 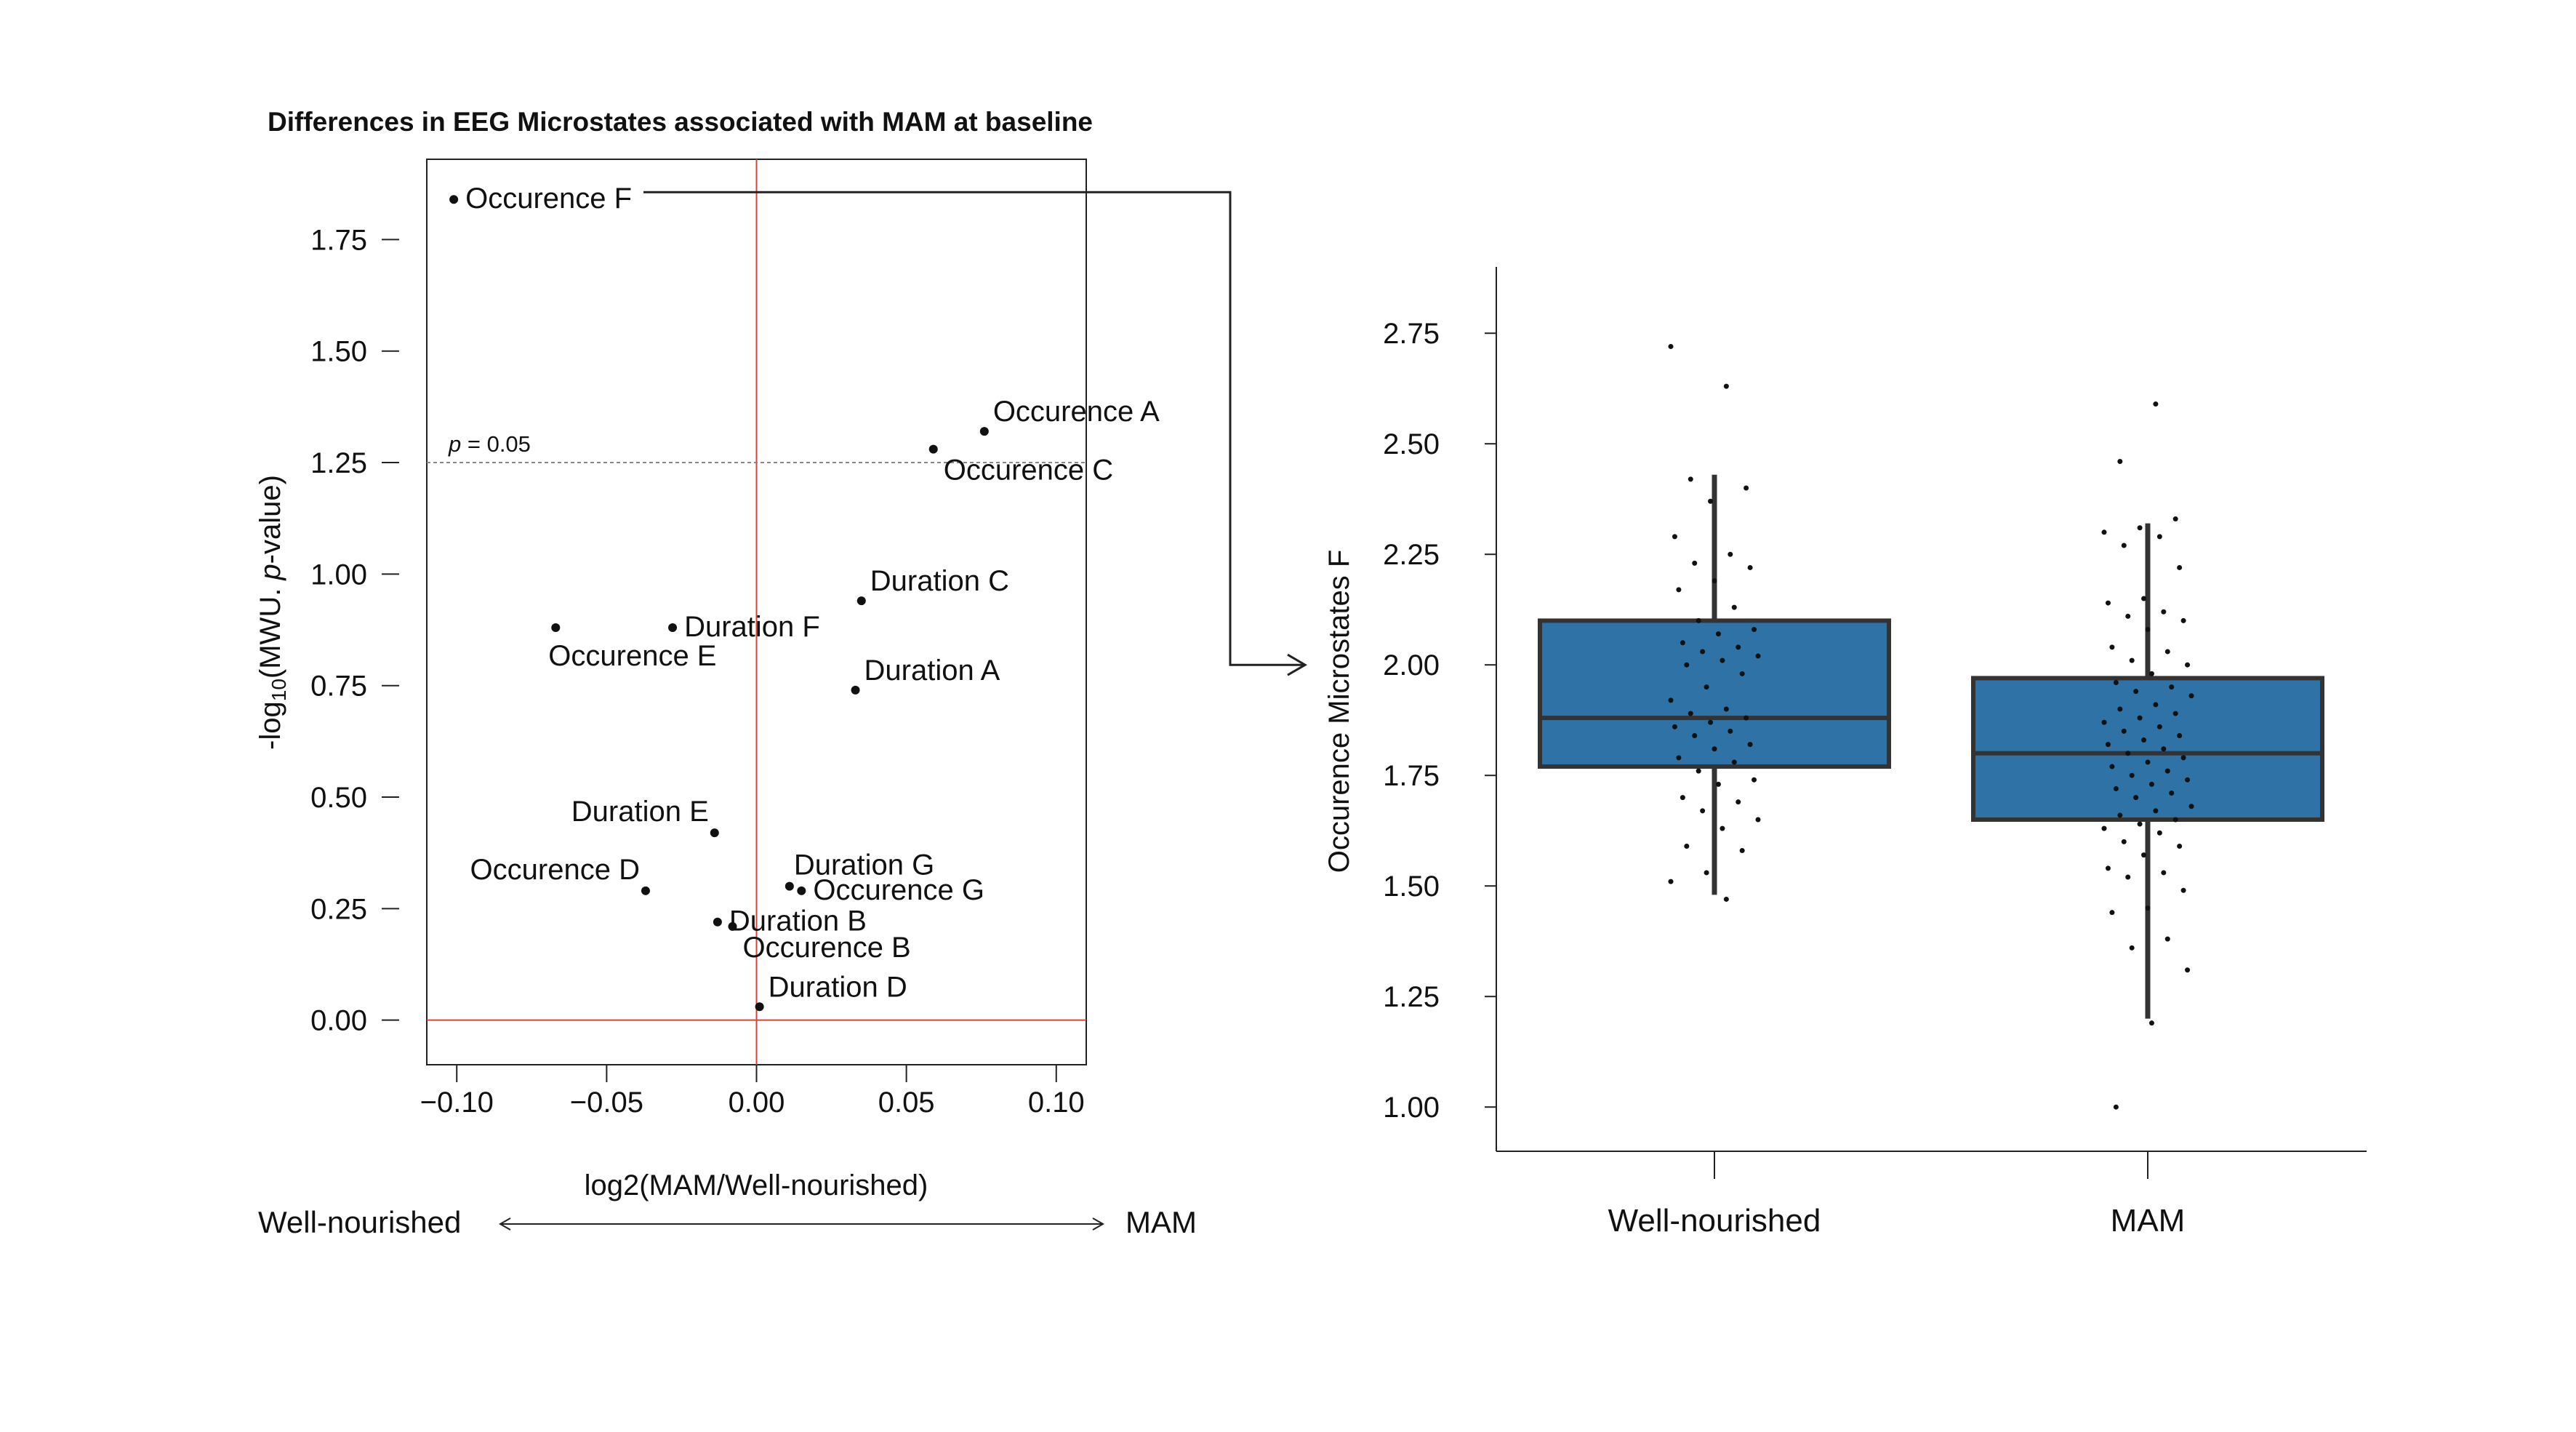 What do you see at coordinates (270, 725) in the screenshot?
I see `y-label-log: -log` at bounding box center [270, 725].